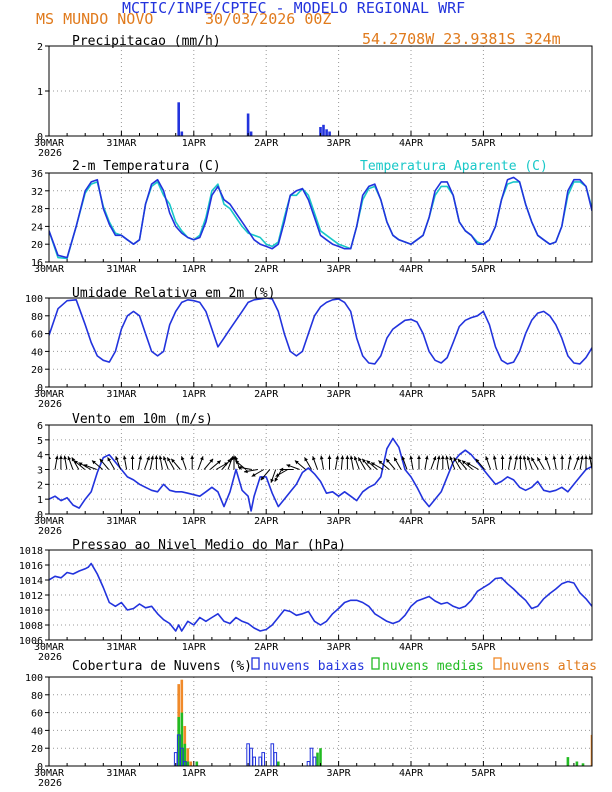  Describe the element at coordinates (50, 404) in the screenshot. I see `x-year-label: 2026` at that location.